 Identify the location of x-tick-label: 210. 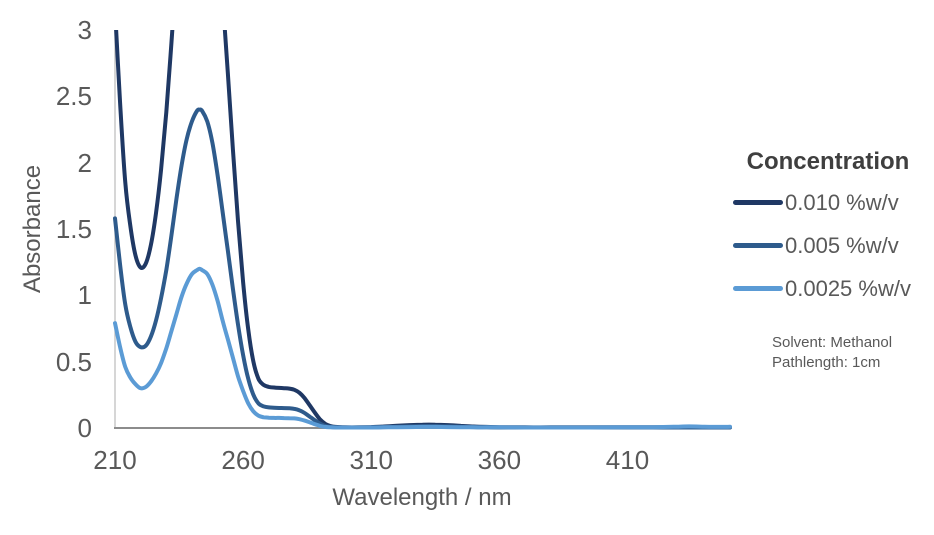
(115, 460).